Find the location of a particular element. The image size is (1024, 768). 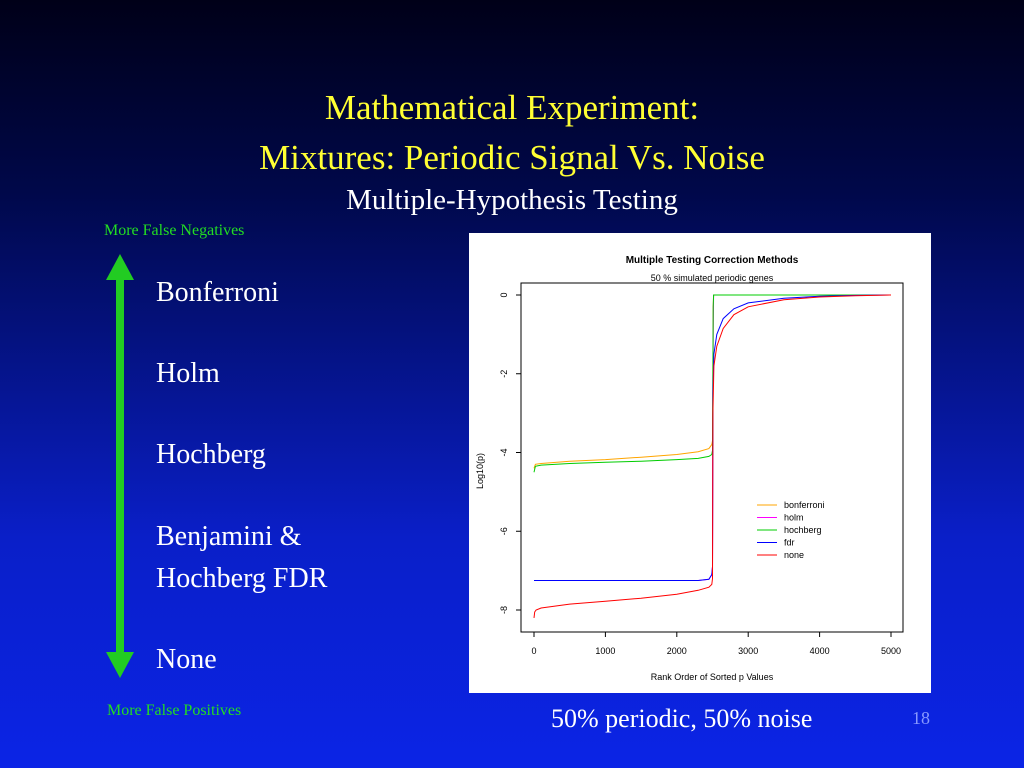

legend-label-fdr: fdr is located at coordinates (789, 543).